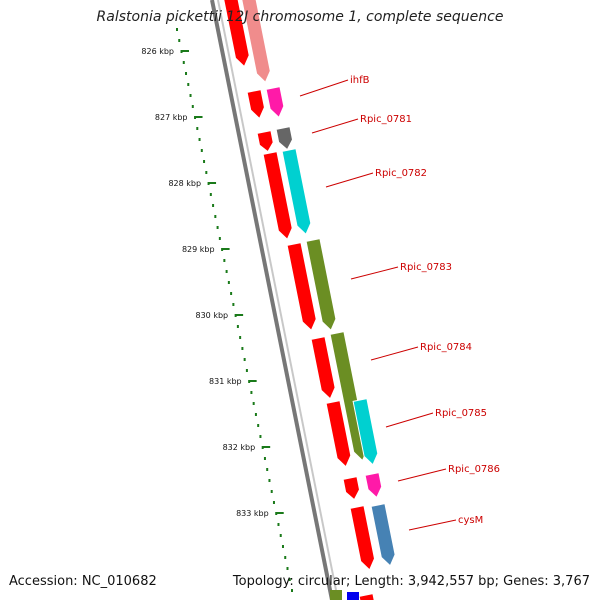 The height and width of the screenshot is (600, 600). What do you see at coordinates (275, 102) in the screenshot?
I see `gene-arrow-ihfb` at bounding box center [275, 102].